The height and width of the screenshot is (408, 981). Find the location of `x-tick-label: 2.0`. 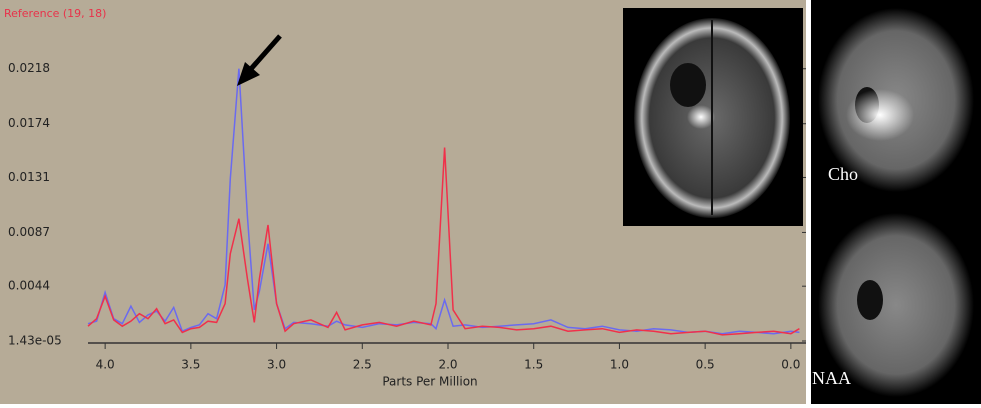

x-tick-label: 2.0 is located at coordinates (447, 365).